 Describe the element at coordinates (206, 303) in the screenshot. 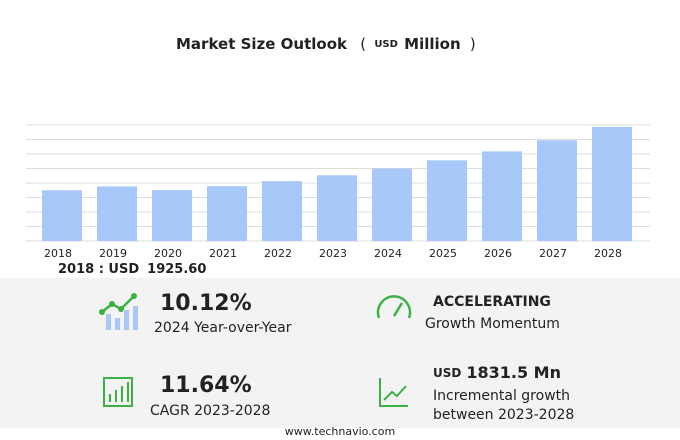

I see `yoy-value: 10.12%` at that location.